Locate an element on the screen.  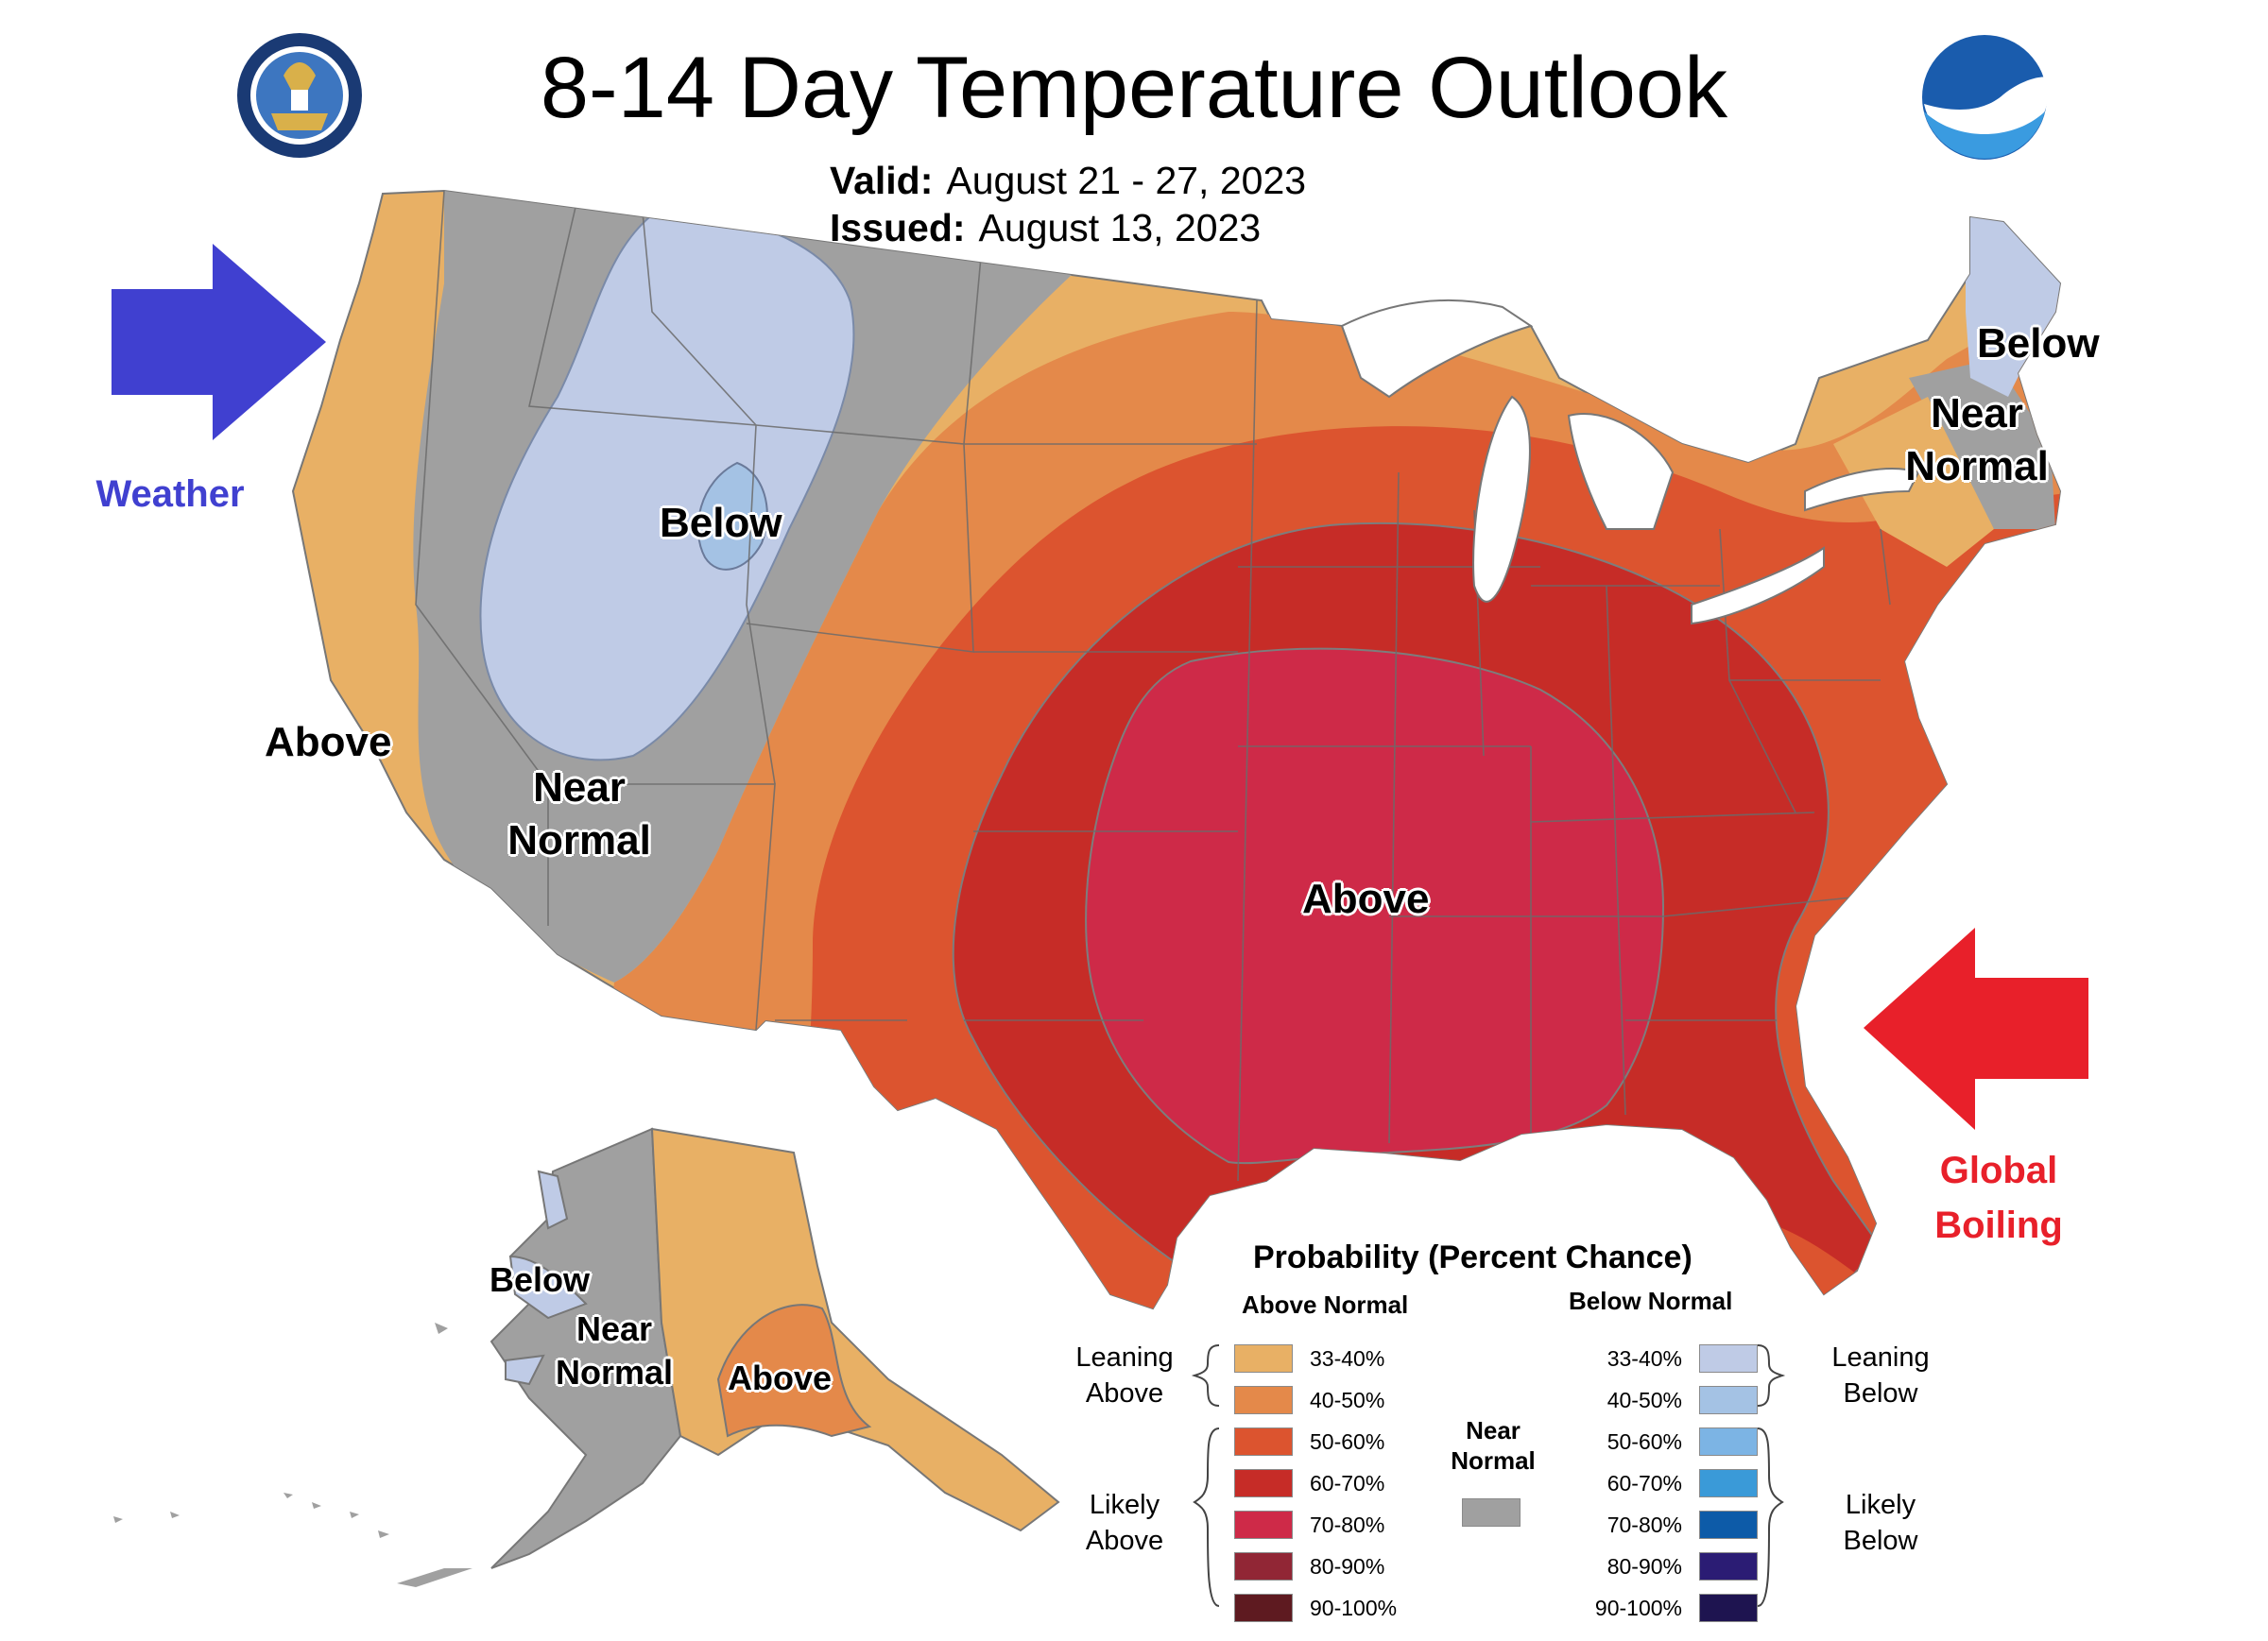
legend-leaning-below-line1: Leaning is located at coordinates (1880, 1357).